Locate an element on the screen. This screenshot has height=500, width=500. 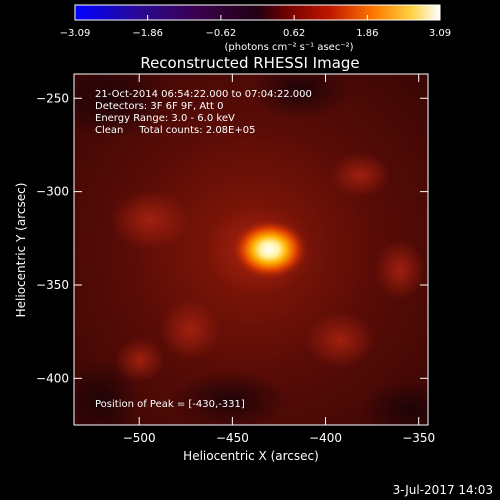
colorbar-tick-label: −1.86 is located at coordinates (147, 33).